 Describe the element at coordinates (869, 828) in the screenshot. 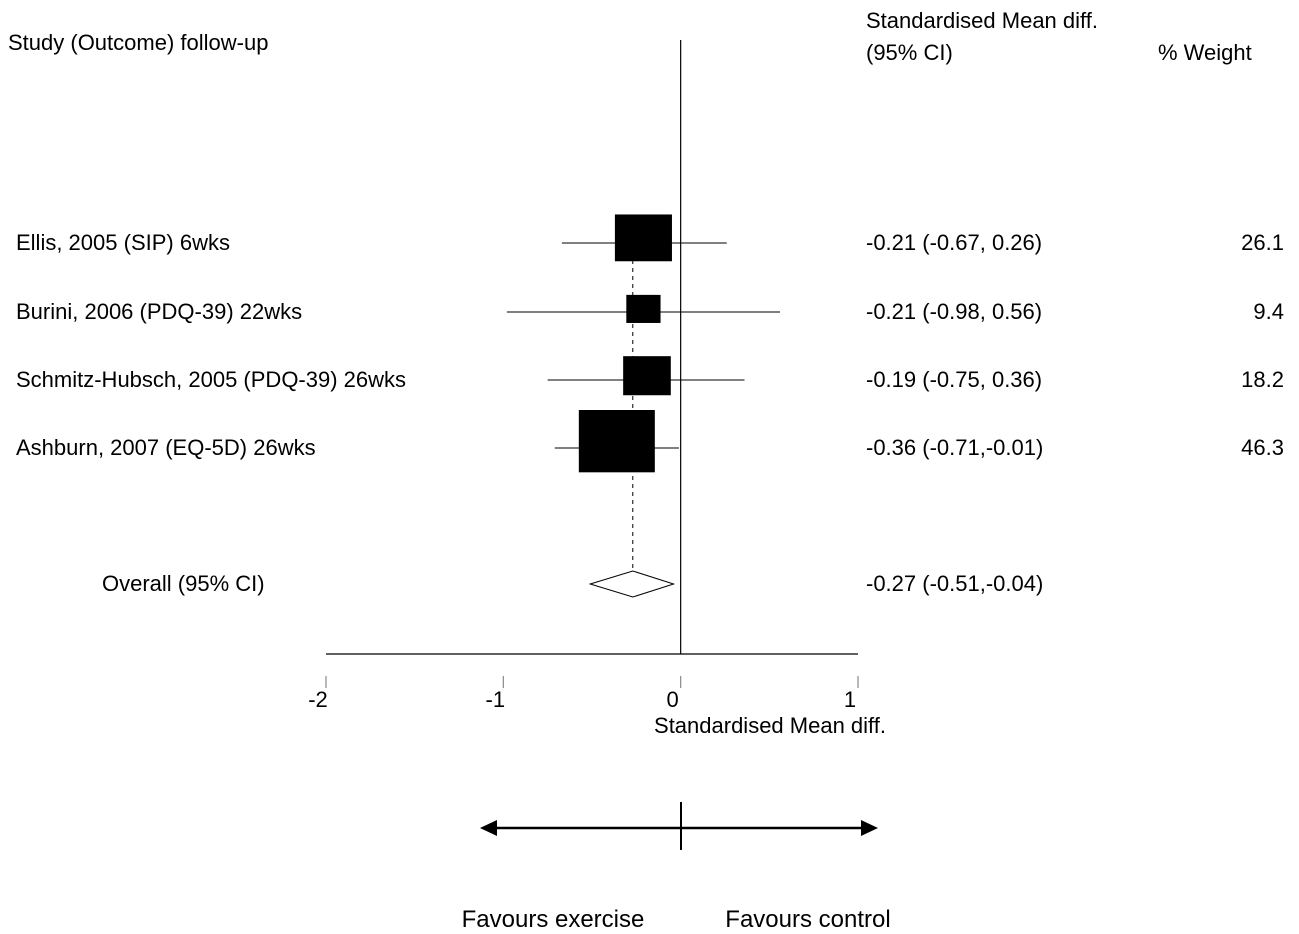

I see `right-arrowhead` at that location.